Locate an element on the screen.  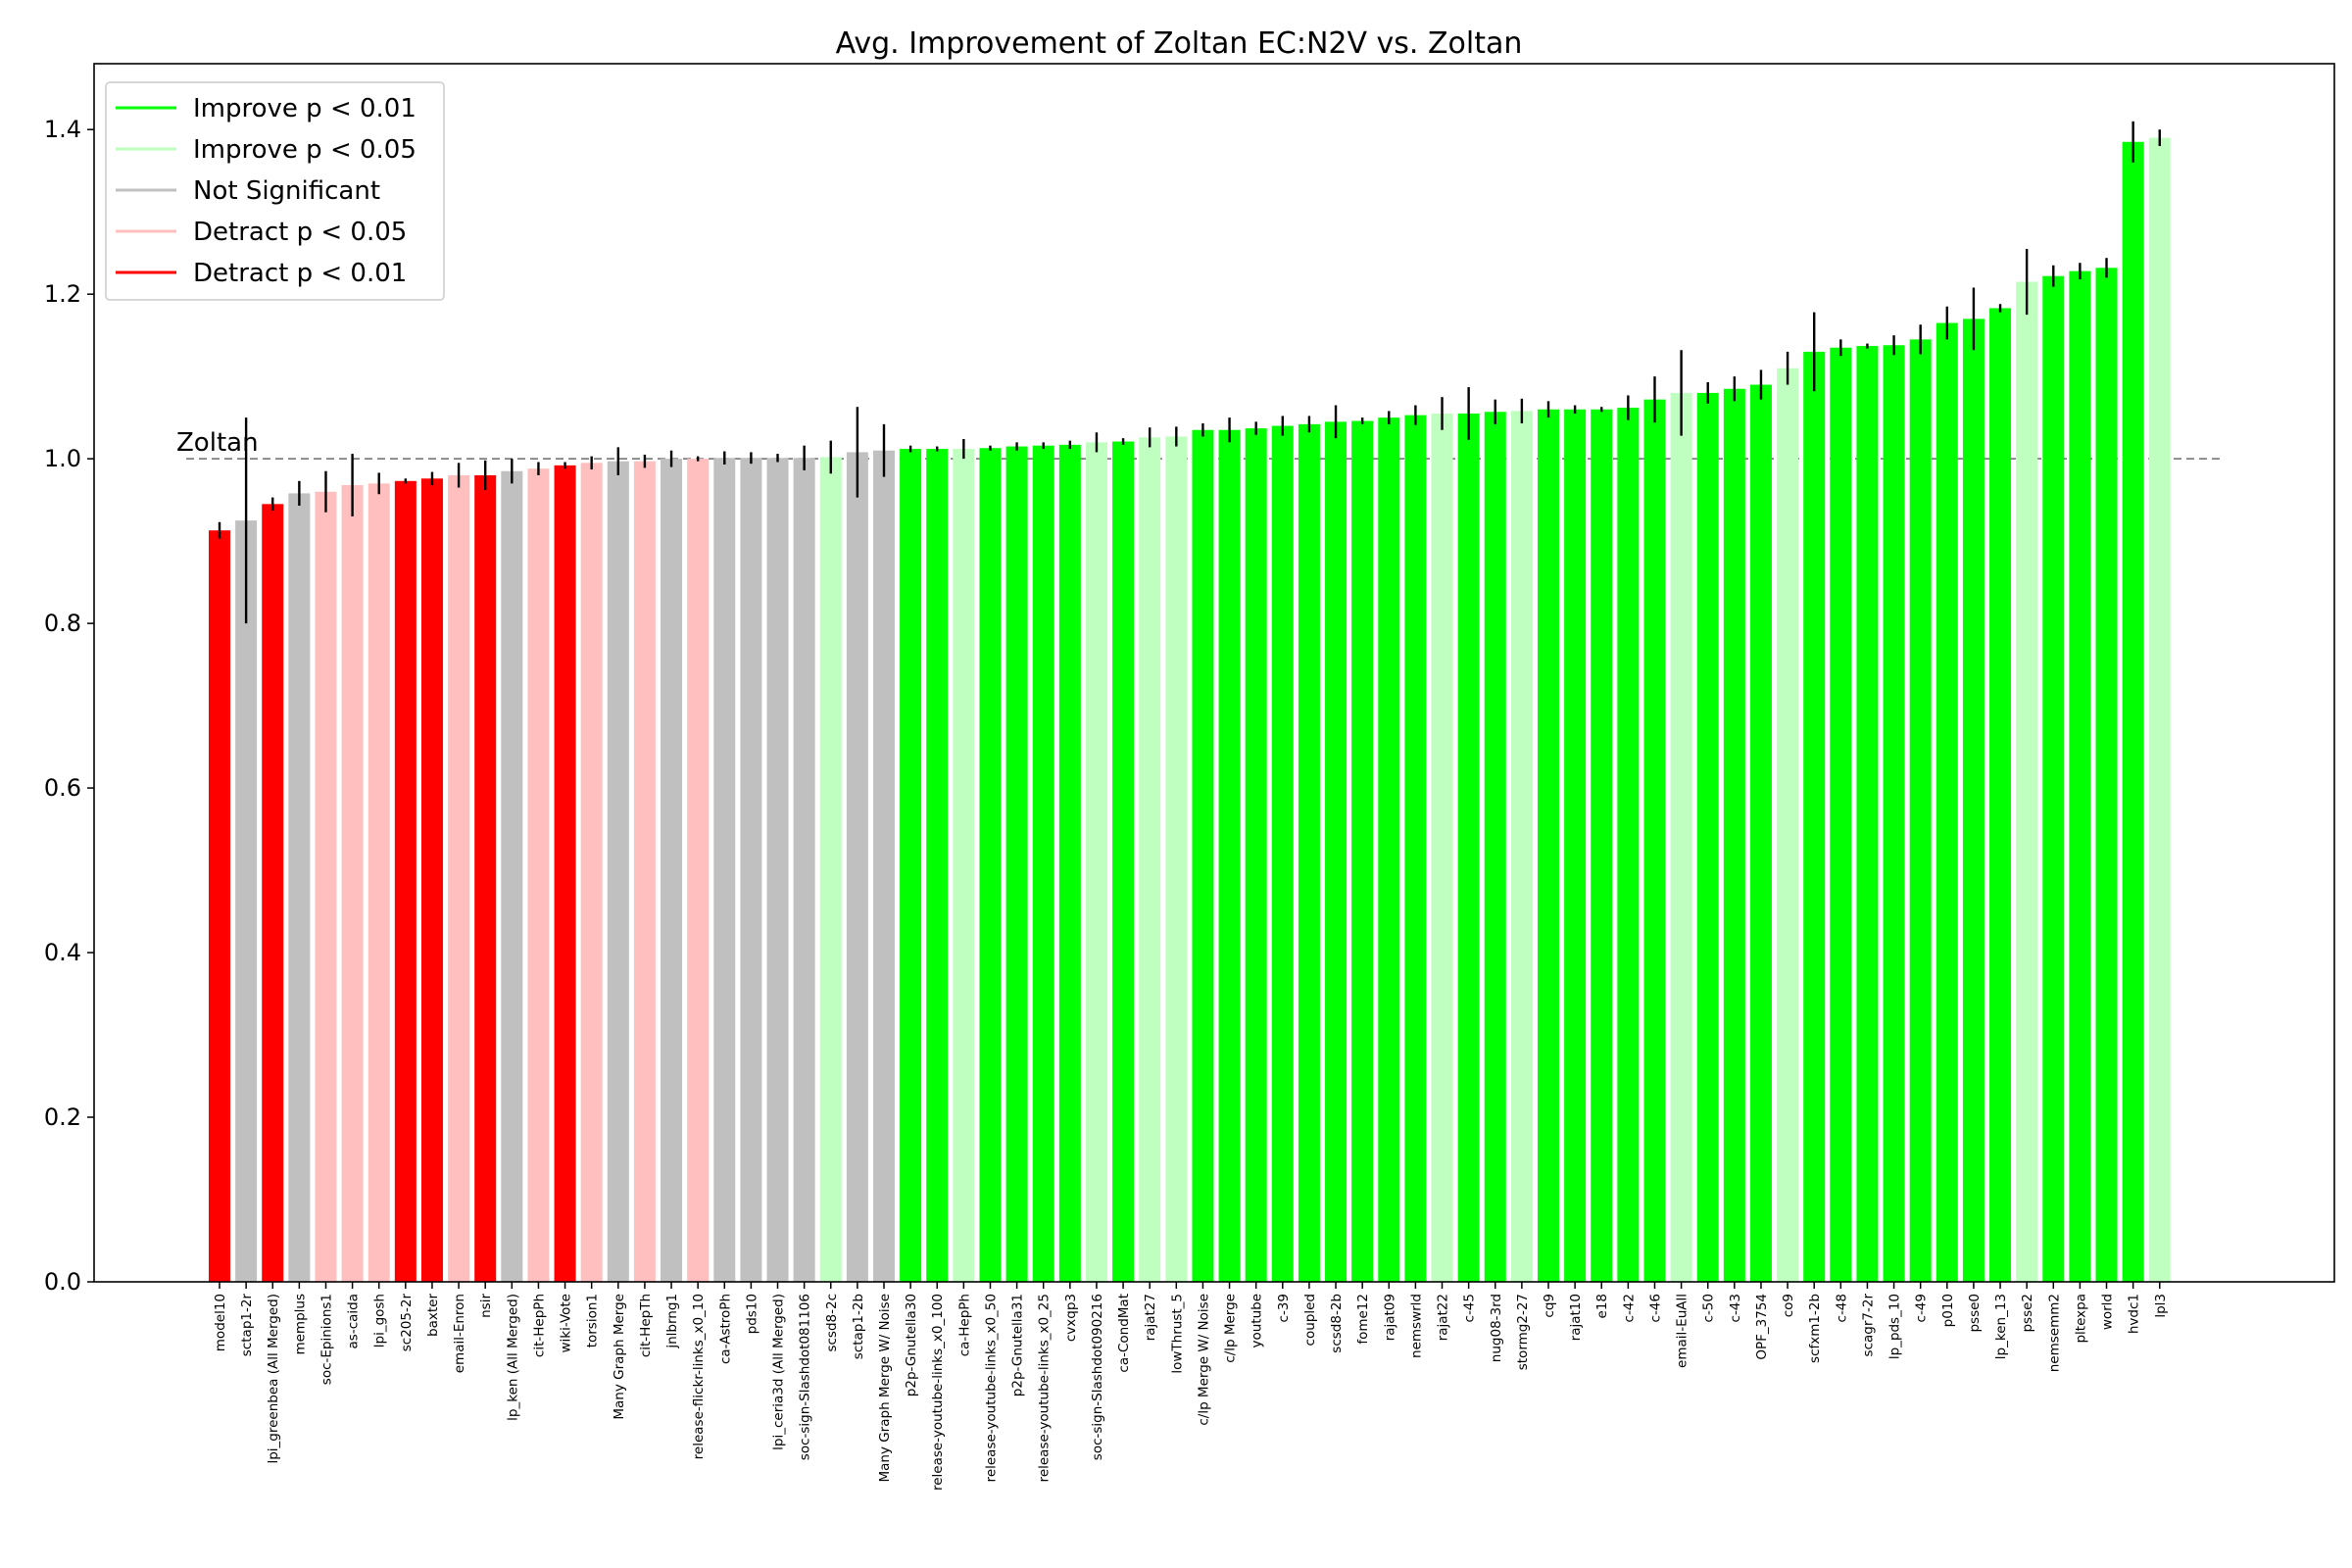
x-tick-label: pds10 is located at coordinates (752, 1314).